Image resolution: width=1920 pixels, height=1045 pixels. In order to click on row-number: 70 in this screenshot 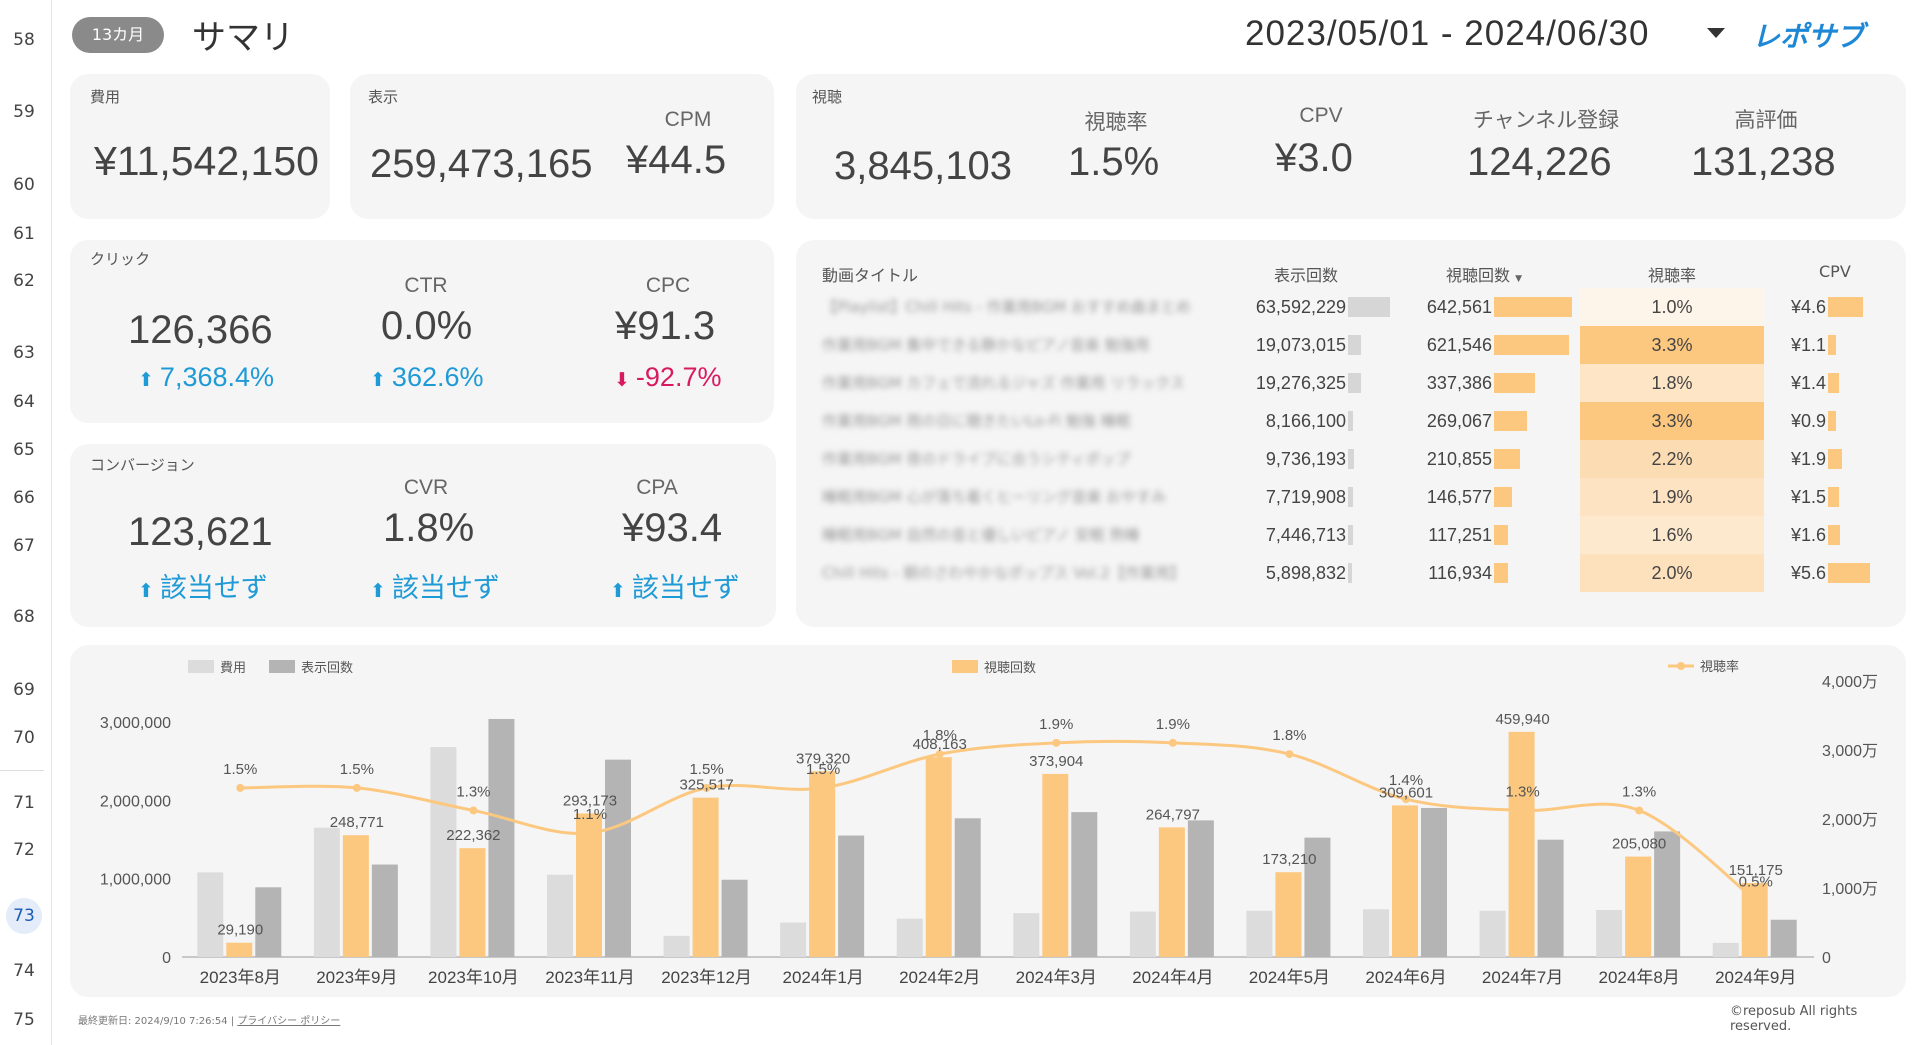, I will do `click(24, 738)`.